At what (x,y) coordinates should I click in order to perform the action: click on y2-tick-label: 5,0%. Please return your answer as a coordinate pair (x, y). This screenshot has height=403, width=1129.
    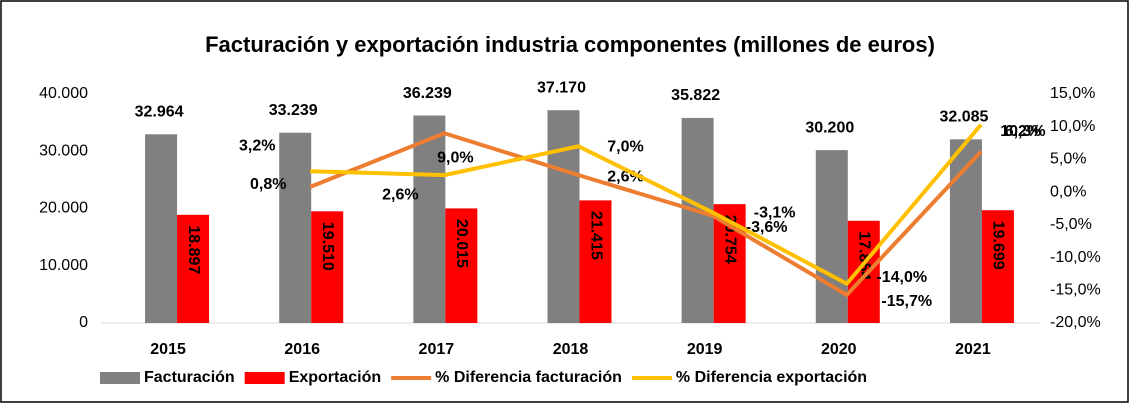
    Looking at the image, I should click on (1068, 159).